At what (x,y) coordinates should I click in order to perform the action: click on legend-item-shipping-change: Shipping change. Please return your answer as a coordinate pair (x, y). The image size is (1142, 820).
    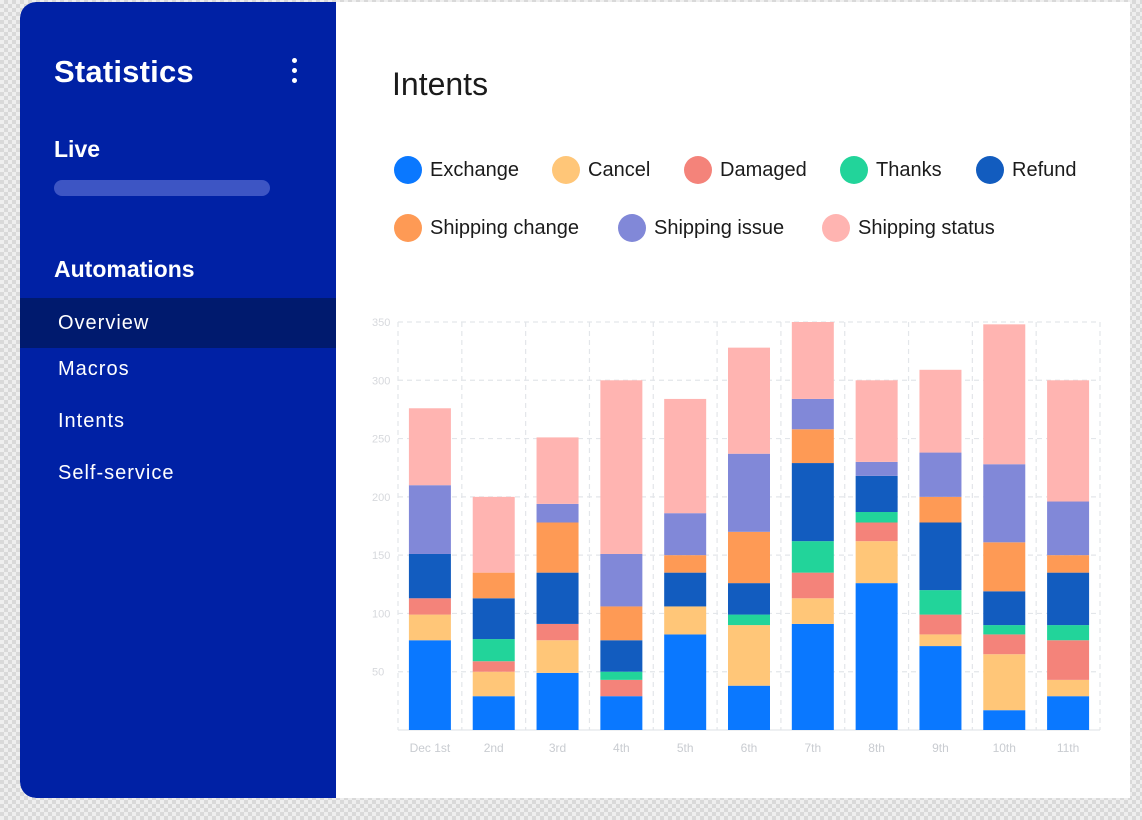
    Looking at the image, I should click on (486, 228).